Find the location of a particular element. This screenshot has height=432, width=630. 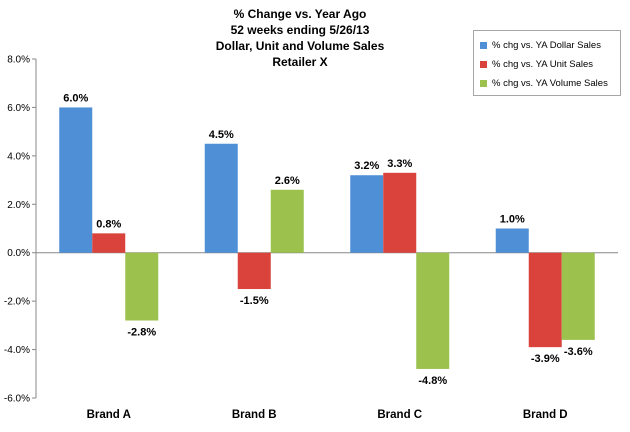

legend-item-unit: % chg vs. YA Unit Sales is located at coordinates (547, 64).